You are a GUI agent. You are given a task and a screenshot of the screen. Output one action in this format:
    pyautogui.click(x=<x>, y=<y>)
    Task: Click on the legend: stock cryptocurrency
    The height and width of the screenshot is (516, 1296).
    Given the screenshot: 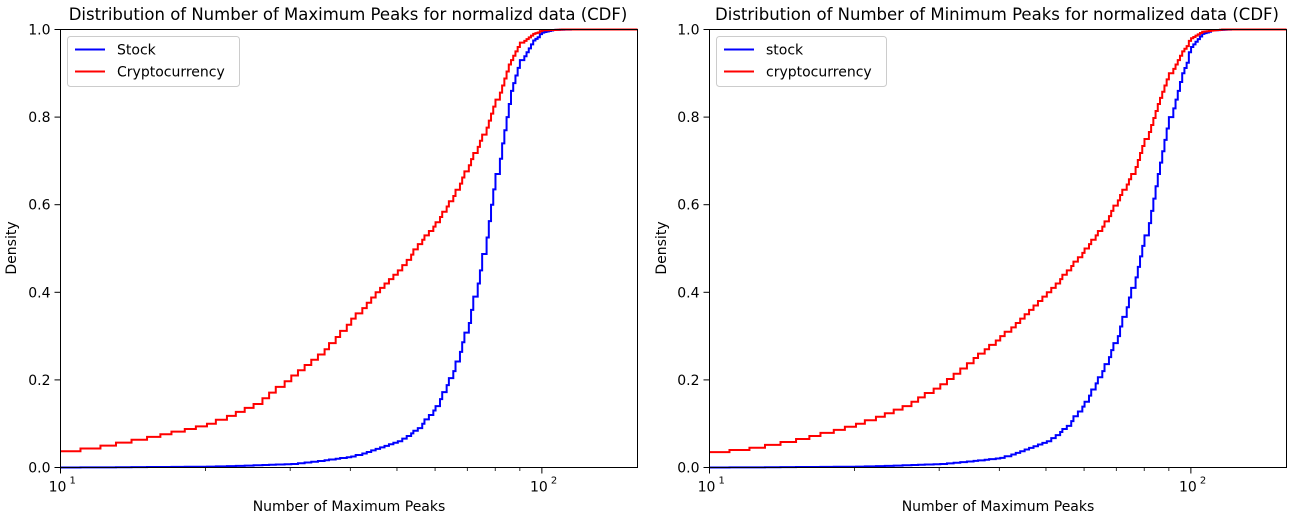 What is the action you would take?
    pyautogui.click(x=801, y=61)
    